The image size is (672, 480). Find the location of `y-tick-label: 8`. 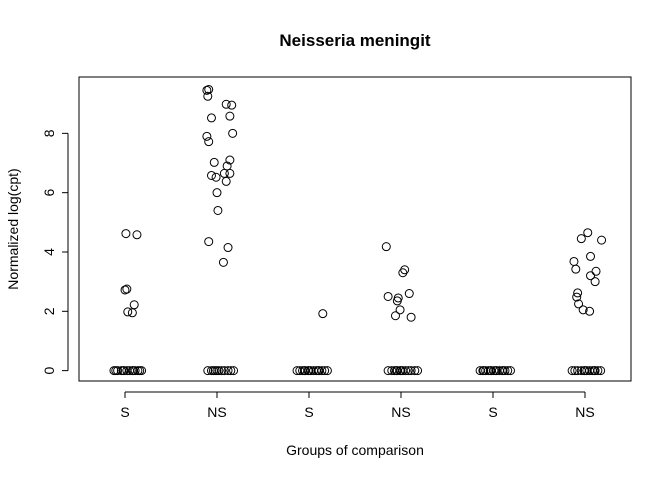

y-tick-label: 8 is located at coordinates (49, 133).